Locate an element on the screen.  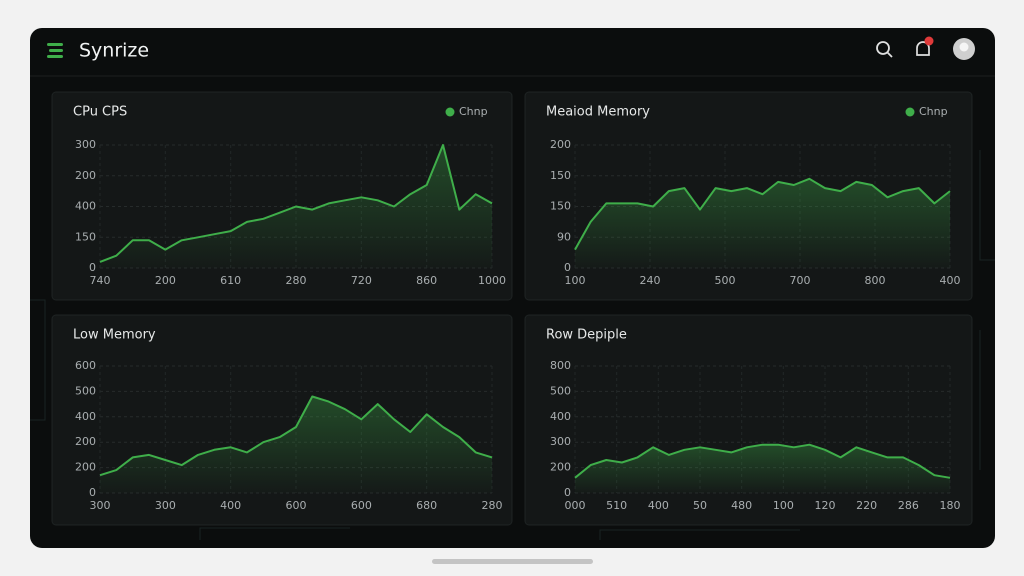
x-tick-label: 700 is located at coordinates (800, 280).